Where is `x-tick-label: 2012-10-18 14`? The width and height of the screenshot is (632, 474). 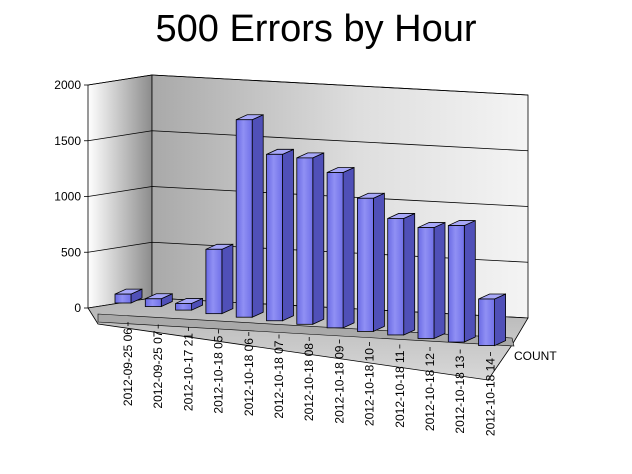 x-tick-label: 2012-10-18 14 is located at coordinates (490, 397).